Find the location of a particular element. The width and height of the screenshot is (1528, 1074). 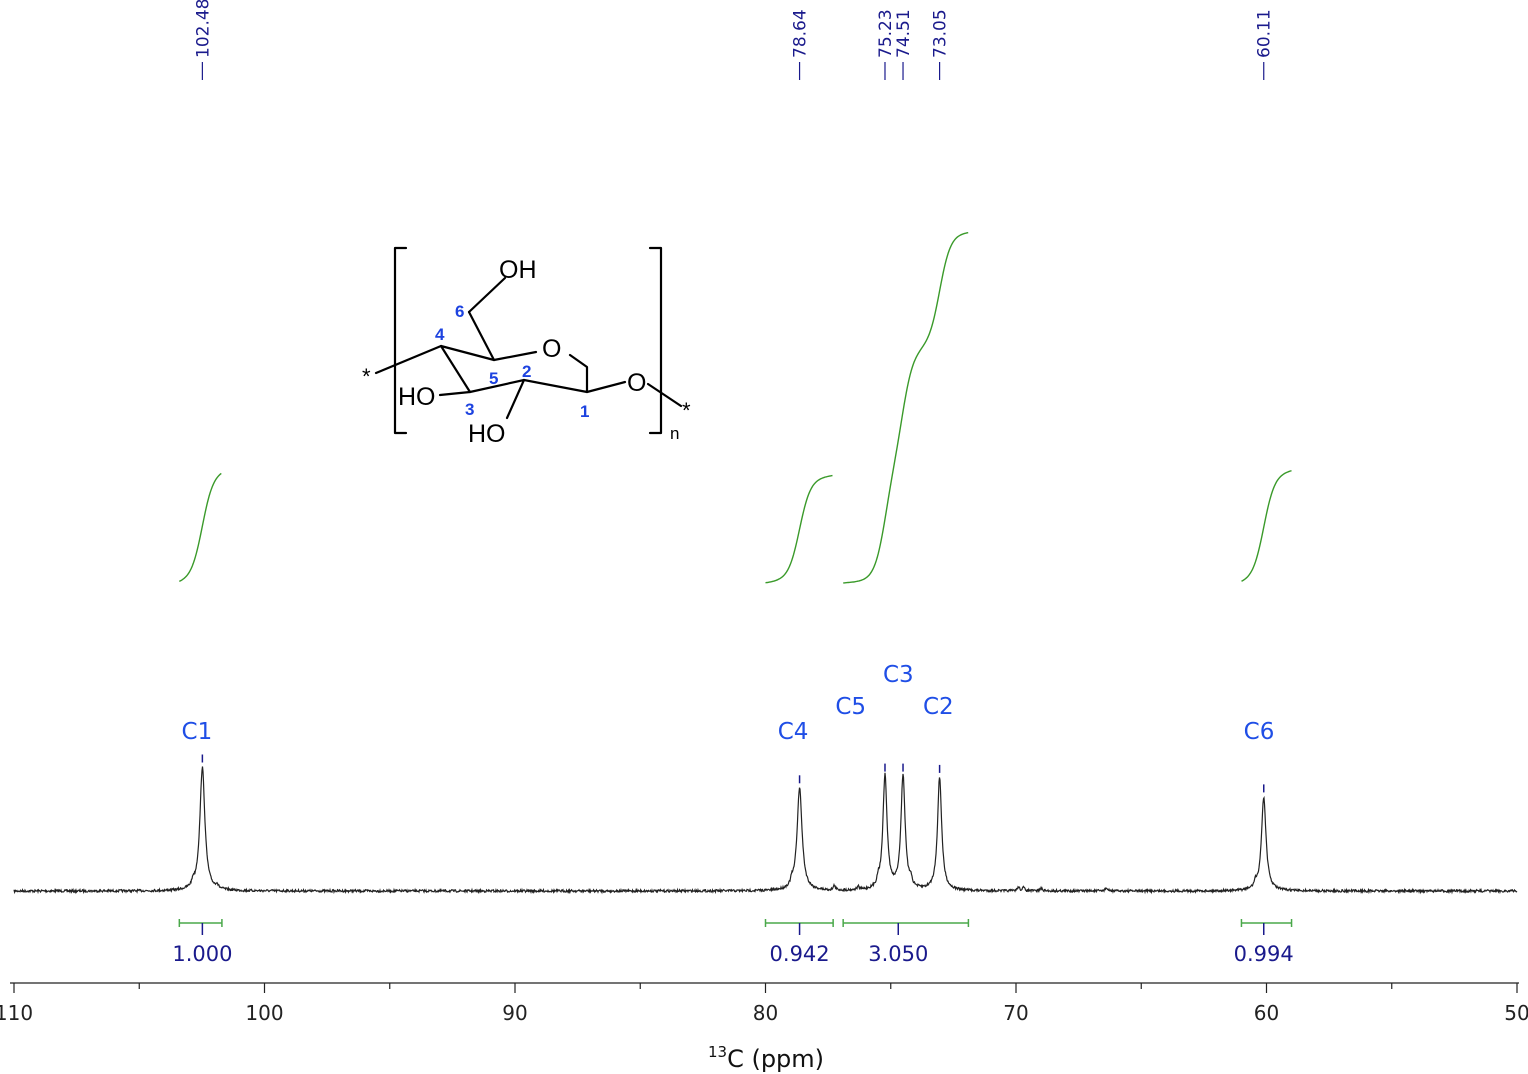

oh-label: OH is located at coordinates (518, 270).